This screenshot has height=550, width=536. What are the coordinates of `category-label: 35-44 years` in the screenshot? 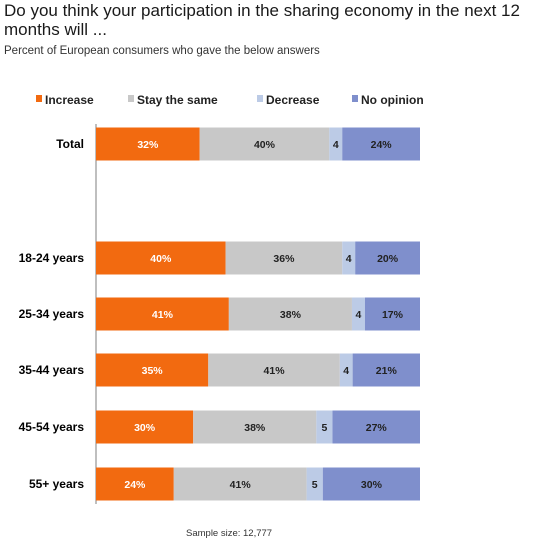 It's located at (52, 370).